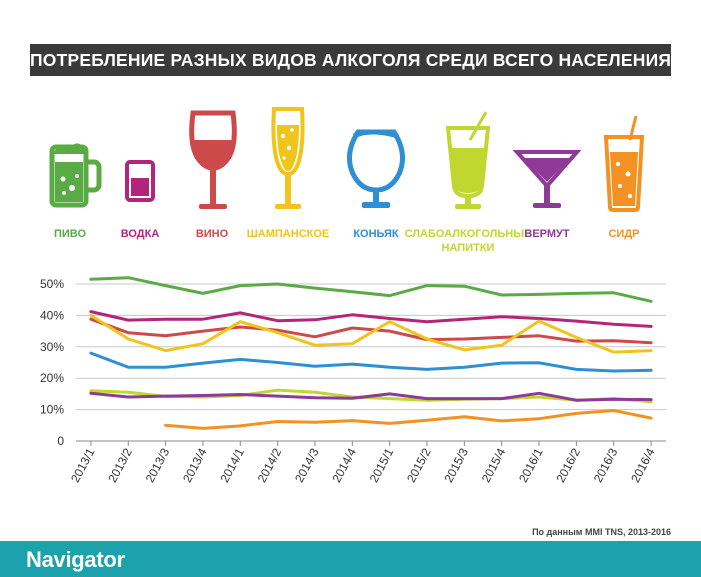 Image resolution: width=701 pixels, height=577 pixels. I want to click on x-tick-label: 2013/1, so click(83, 465).